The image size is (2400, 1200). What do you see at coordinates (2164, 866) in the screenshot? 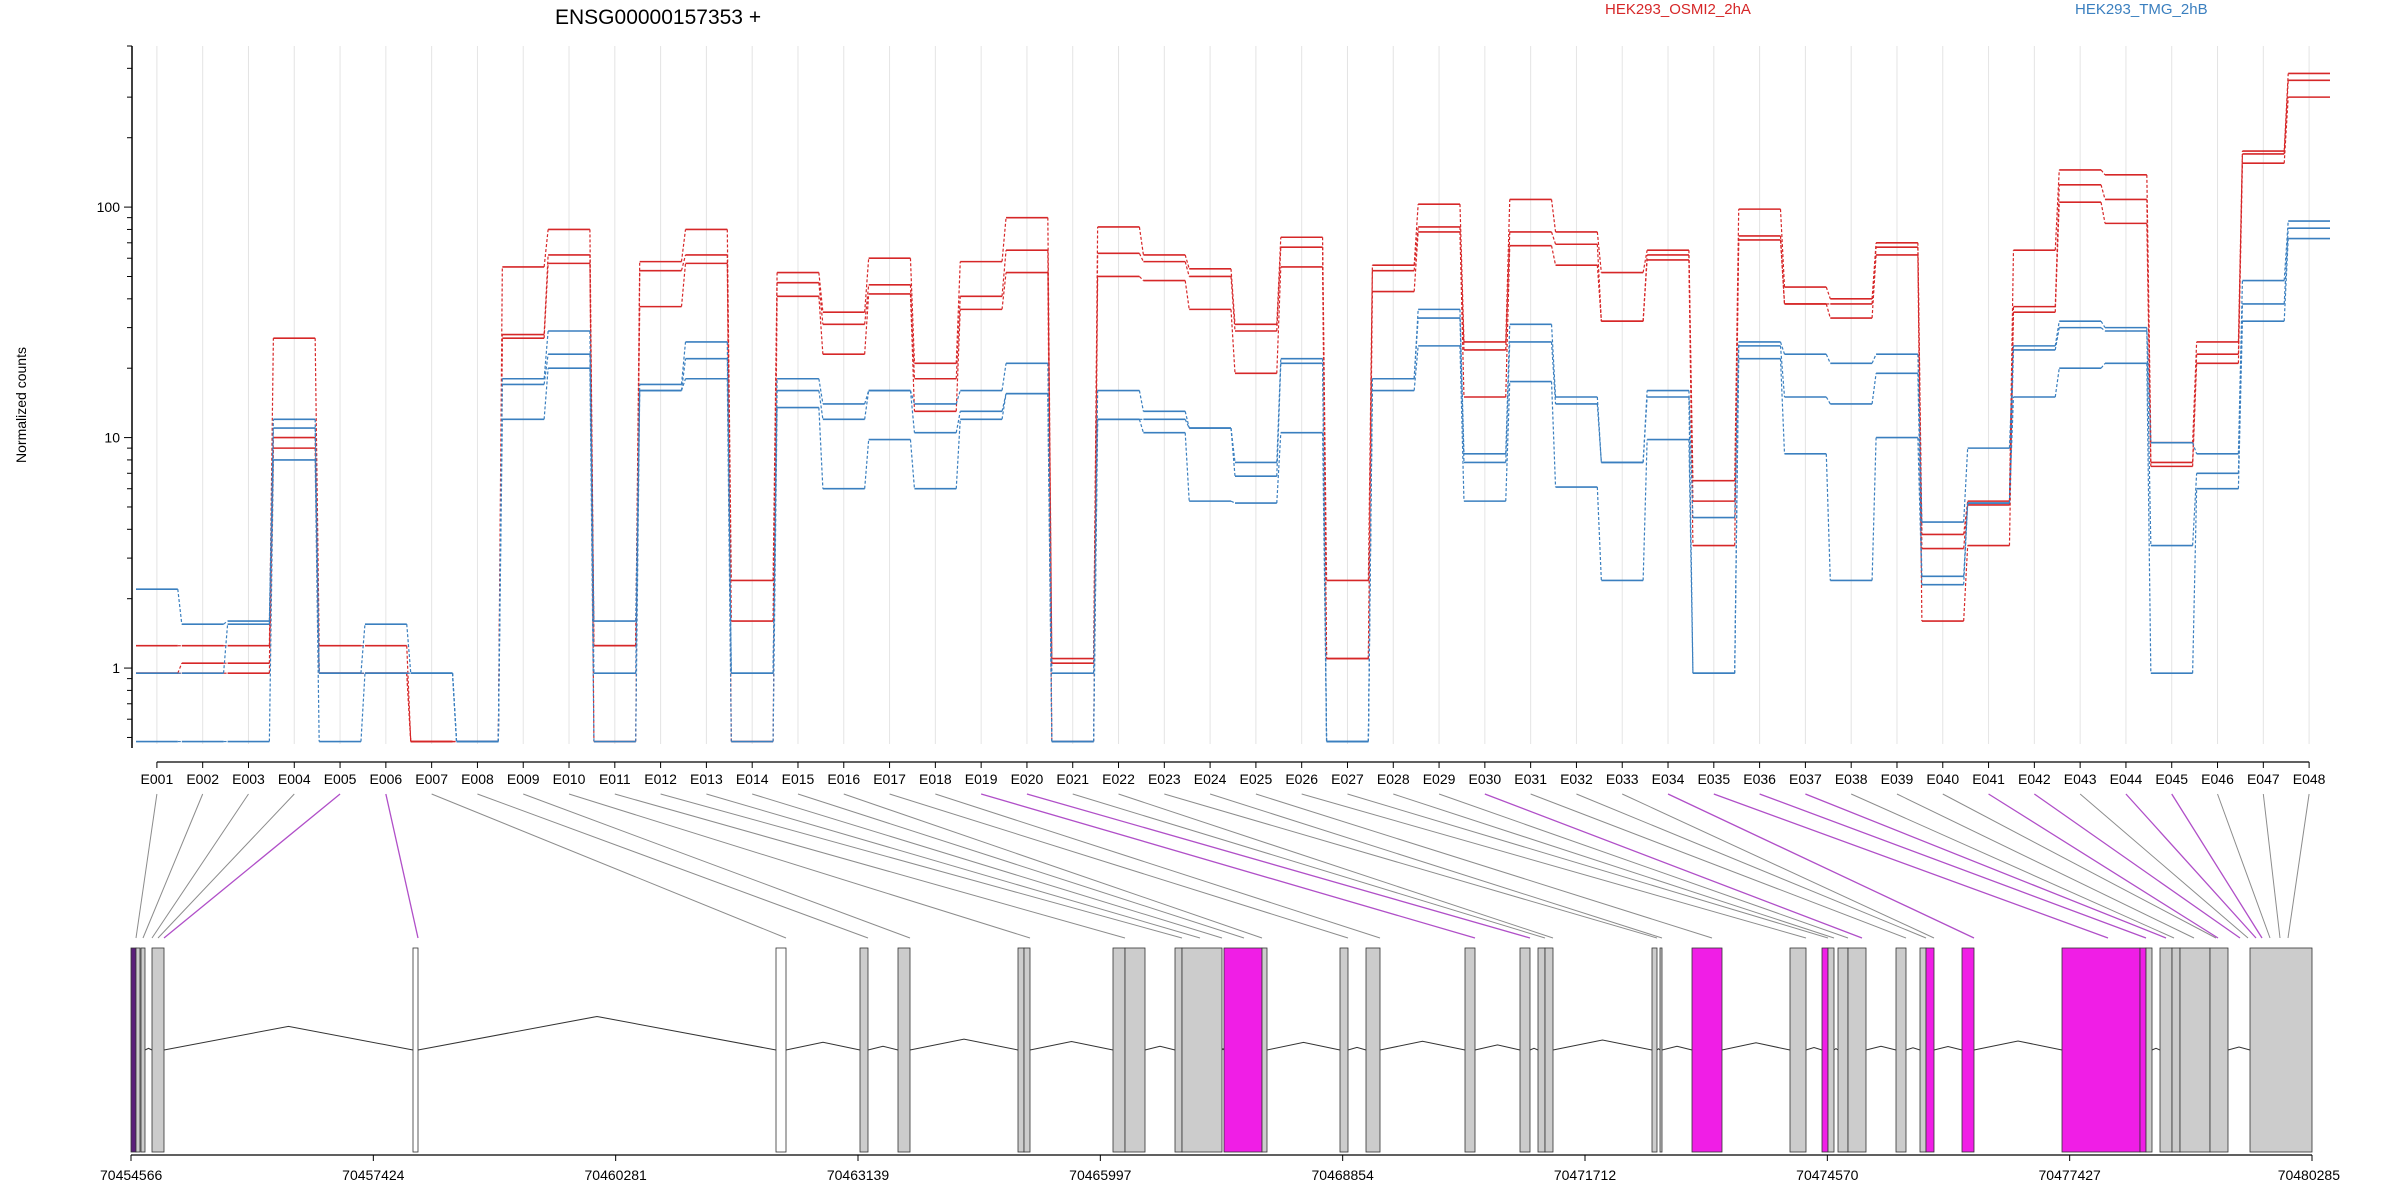
I see `connector-e043` at bounding box center [2164, 866].